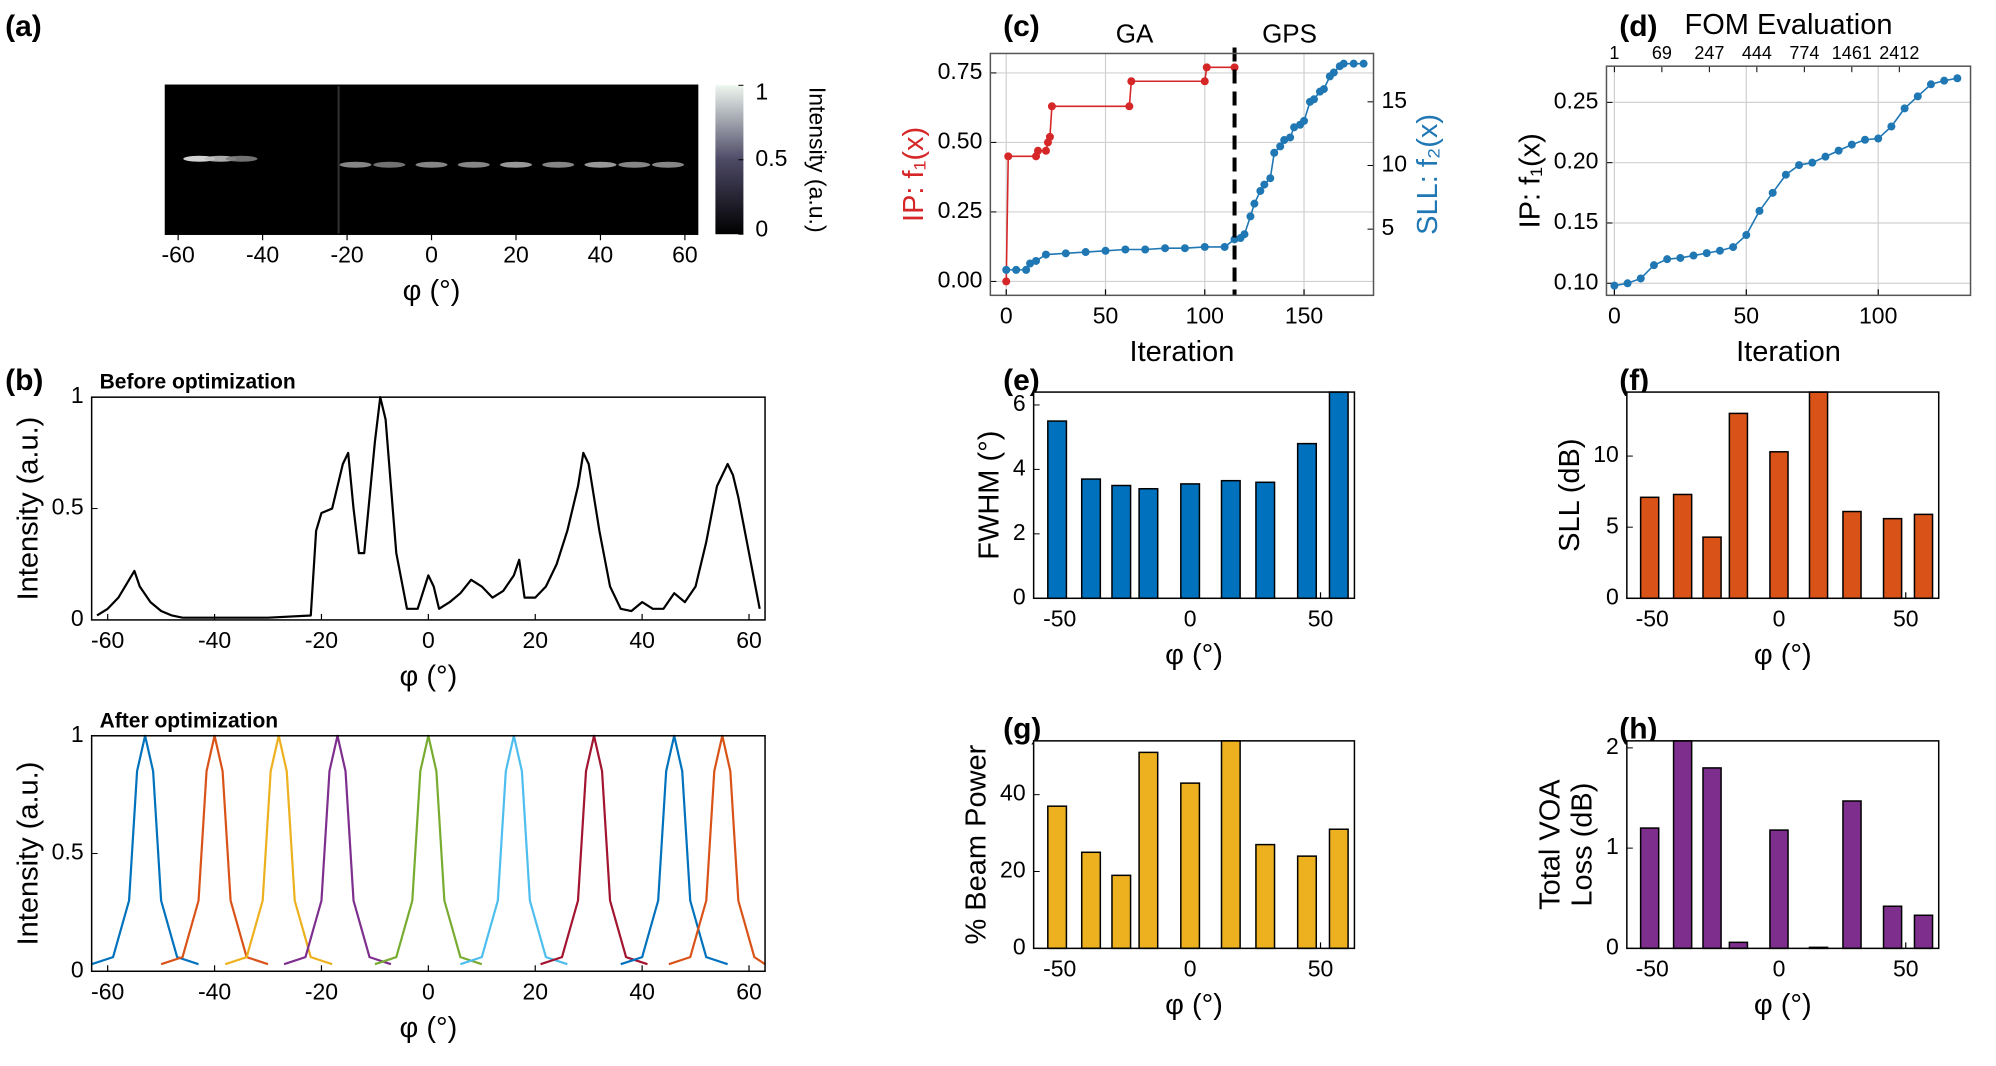 This screenshot has width=1996, height=1066. What do you see at coordinates (1709, 53) in the screenshot?
I see `x2-tick-label: 247` at bounding box center [1709, 53].